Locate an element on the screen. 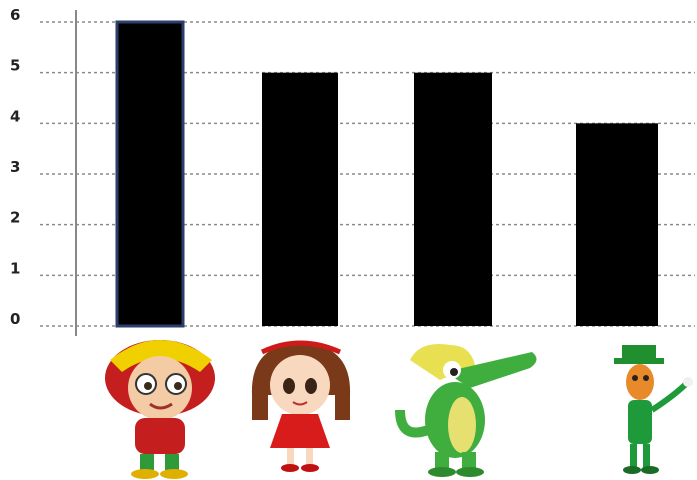  girl-in-red-dress-illustration is located at coordinates (301, 406).